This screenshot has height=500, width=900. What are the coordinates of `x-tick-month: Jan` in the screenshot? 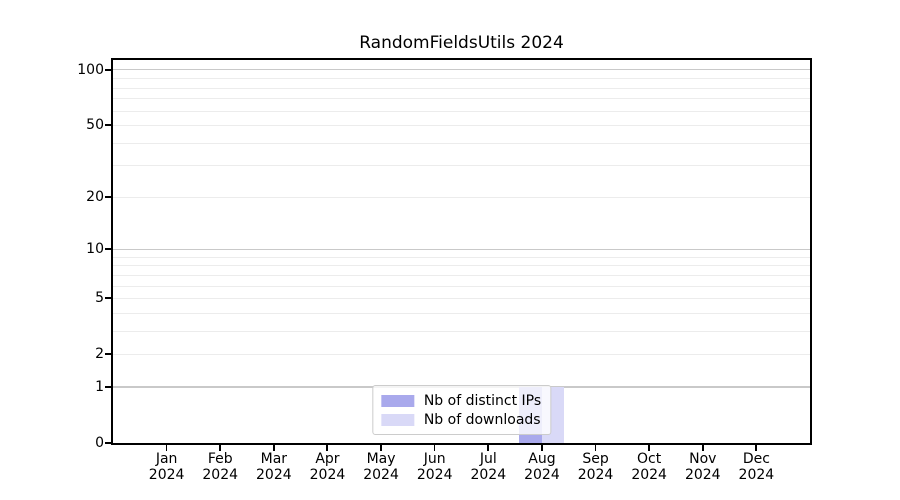 It's located at (166, 459).